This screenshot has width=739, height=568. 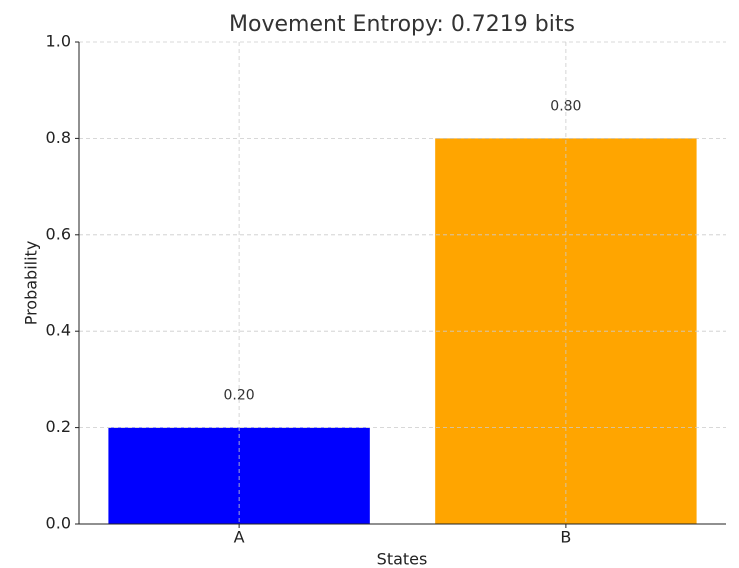 What do you see at coordinates (58, 233) in the screenshot?
I see `y-tick-label: 0.6` at bounding box center [58, 233].